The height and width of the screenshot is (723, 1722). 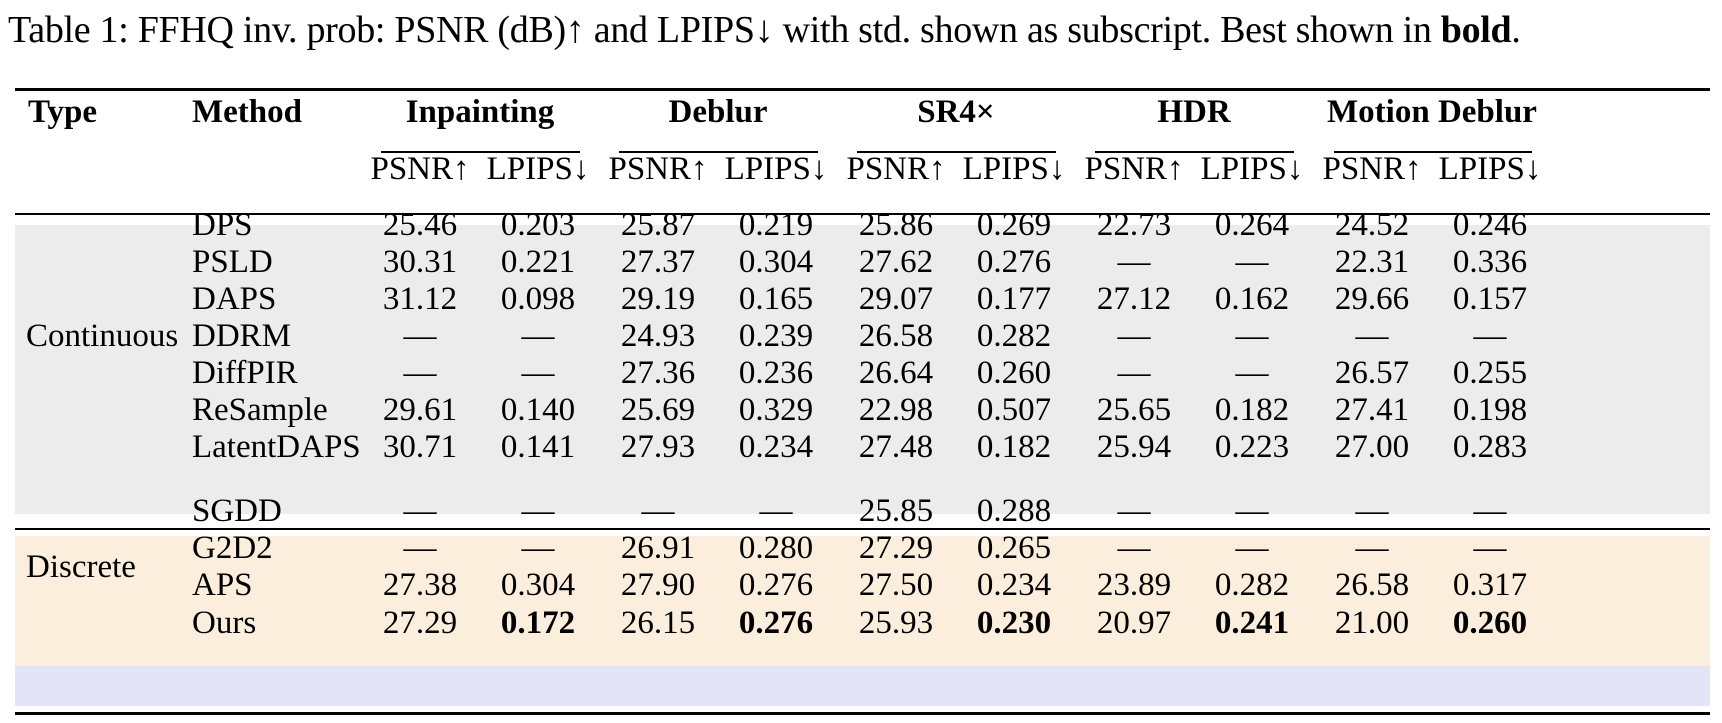 I want to click on table-cell: 27.36, so click(x=658, y=373).